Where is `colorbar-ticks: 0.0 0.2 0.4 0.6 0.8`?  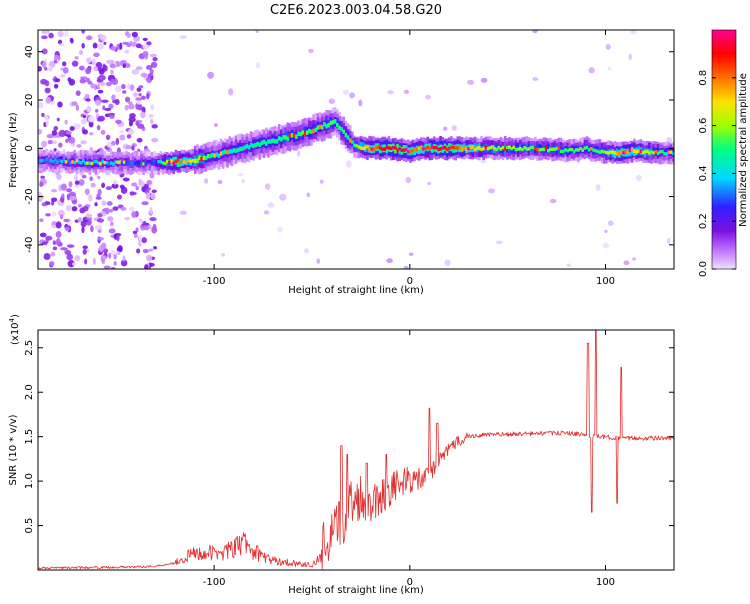
colorbar-ticks: 0.0 0.2 0.4 0.6 0.8 is located at coordinates (717, 173).